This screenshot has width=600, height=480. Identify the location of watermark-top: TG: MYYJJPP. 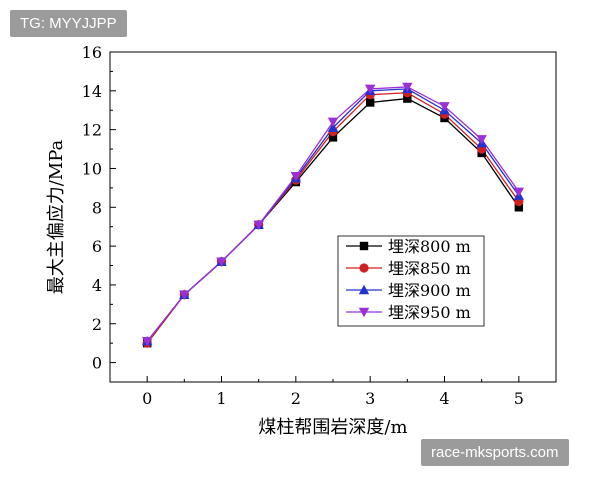
(68, 23).